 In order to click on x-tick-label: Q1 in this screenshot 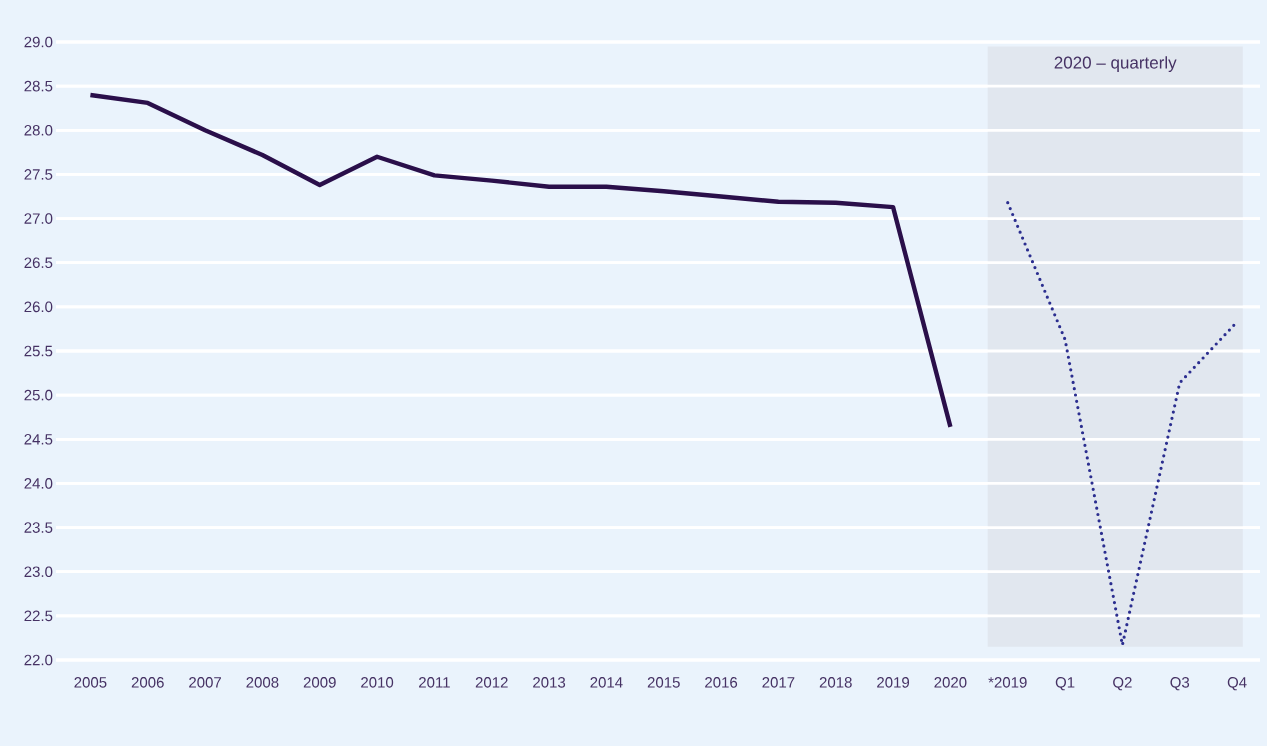, I will do `click(1065, 684)`.